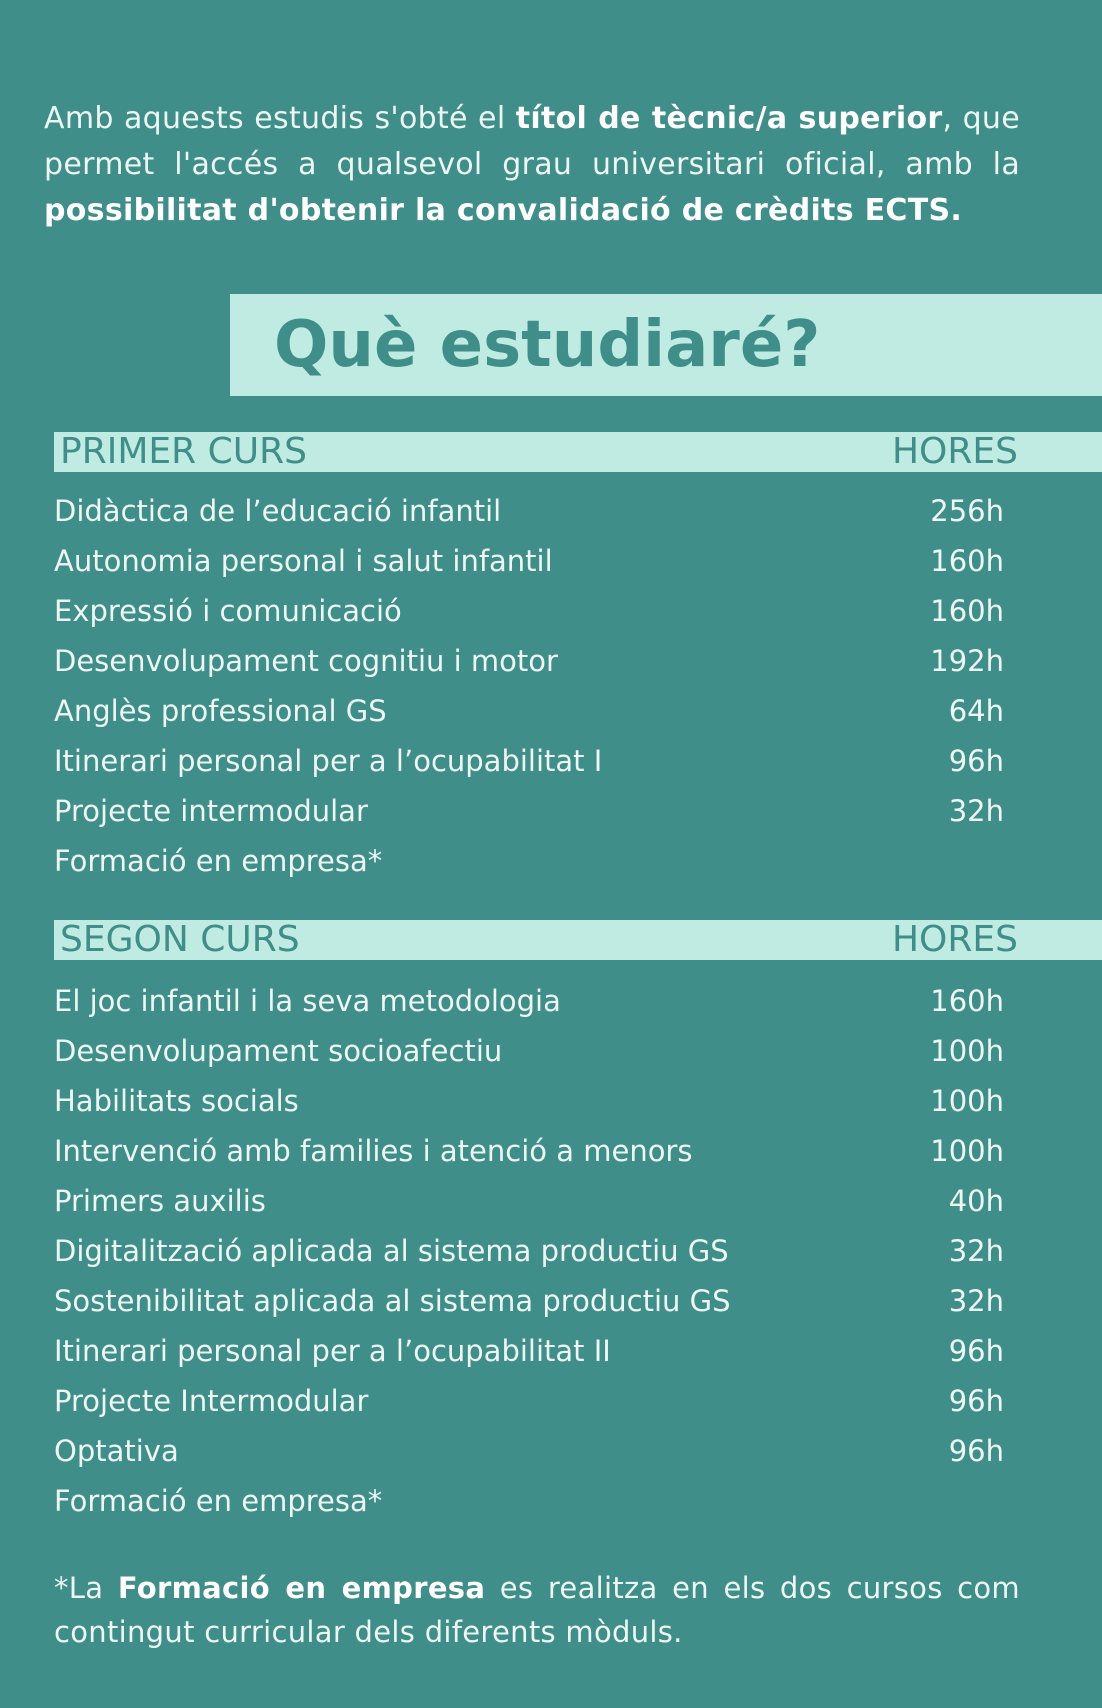 The image size is (1102, 1708). I want to click on module-row: Desenvolupament cognitiu i motor 192h, so click(529, 661).